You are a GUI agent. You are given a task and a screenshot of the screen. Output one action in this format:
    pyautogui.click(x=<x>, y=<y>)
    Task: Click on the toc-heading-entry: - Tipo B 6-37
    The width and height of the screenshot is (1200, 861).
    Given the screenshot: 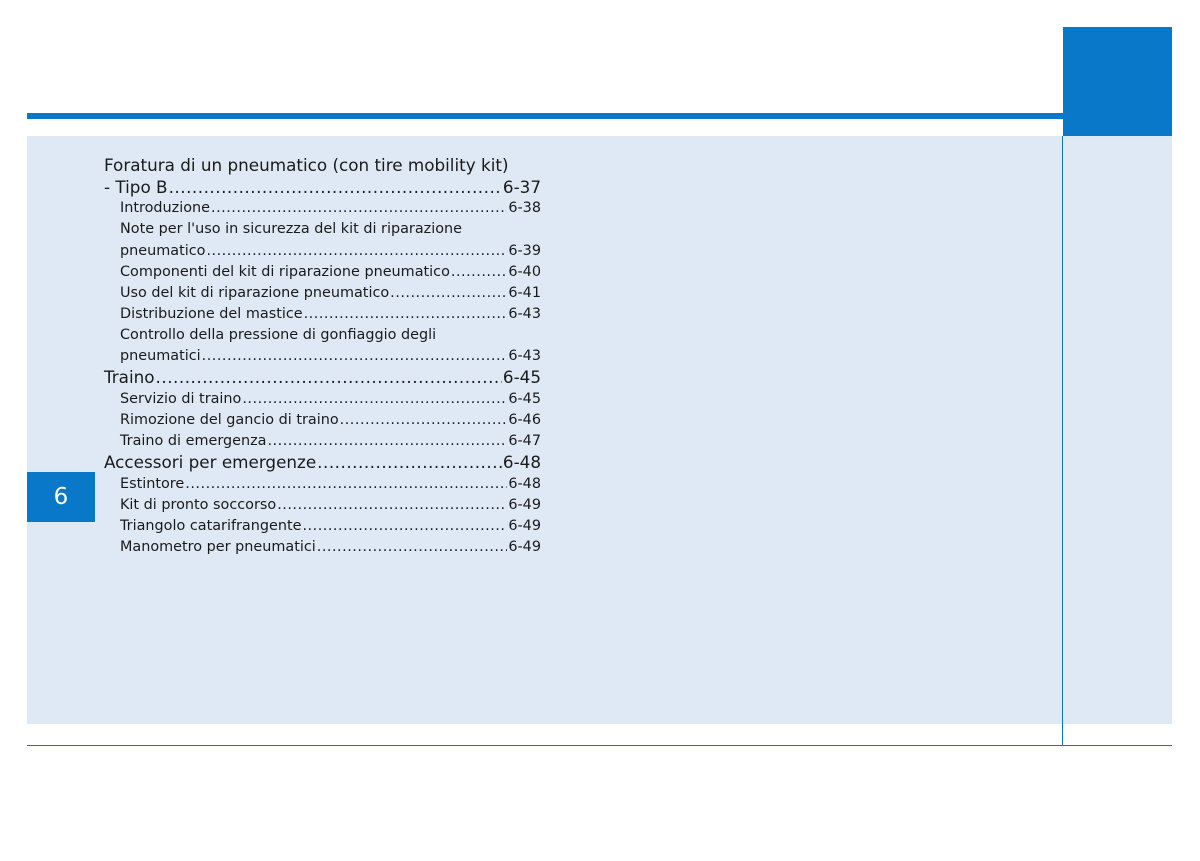 What is the action you would take?
    pyautogui.click(x=322, y=188)
    